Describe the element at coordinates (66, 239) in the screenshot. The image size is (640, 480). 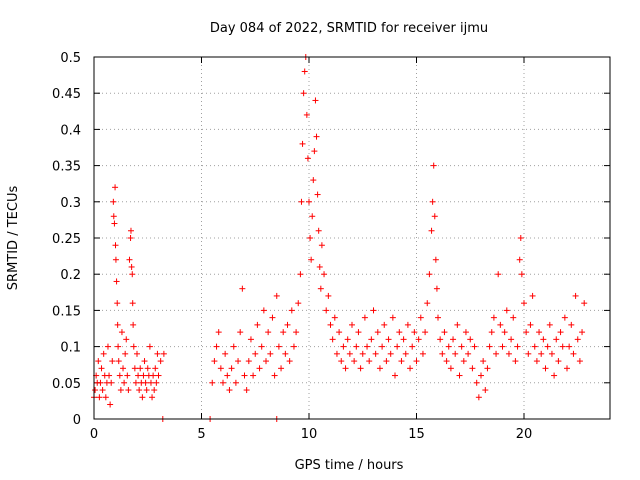
I see `y-tick-label: 0.25` at that location.